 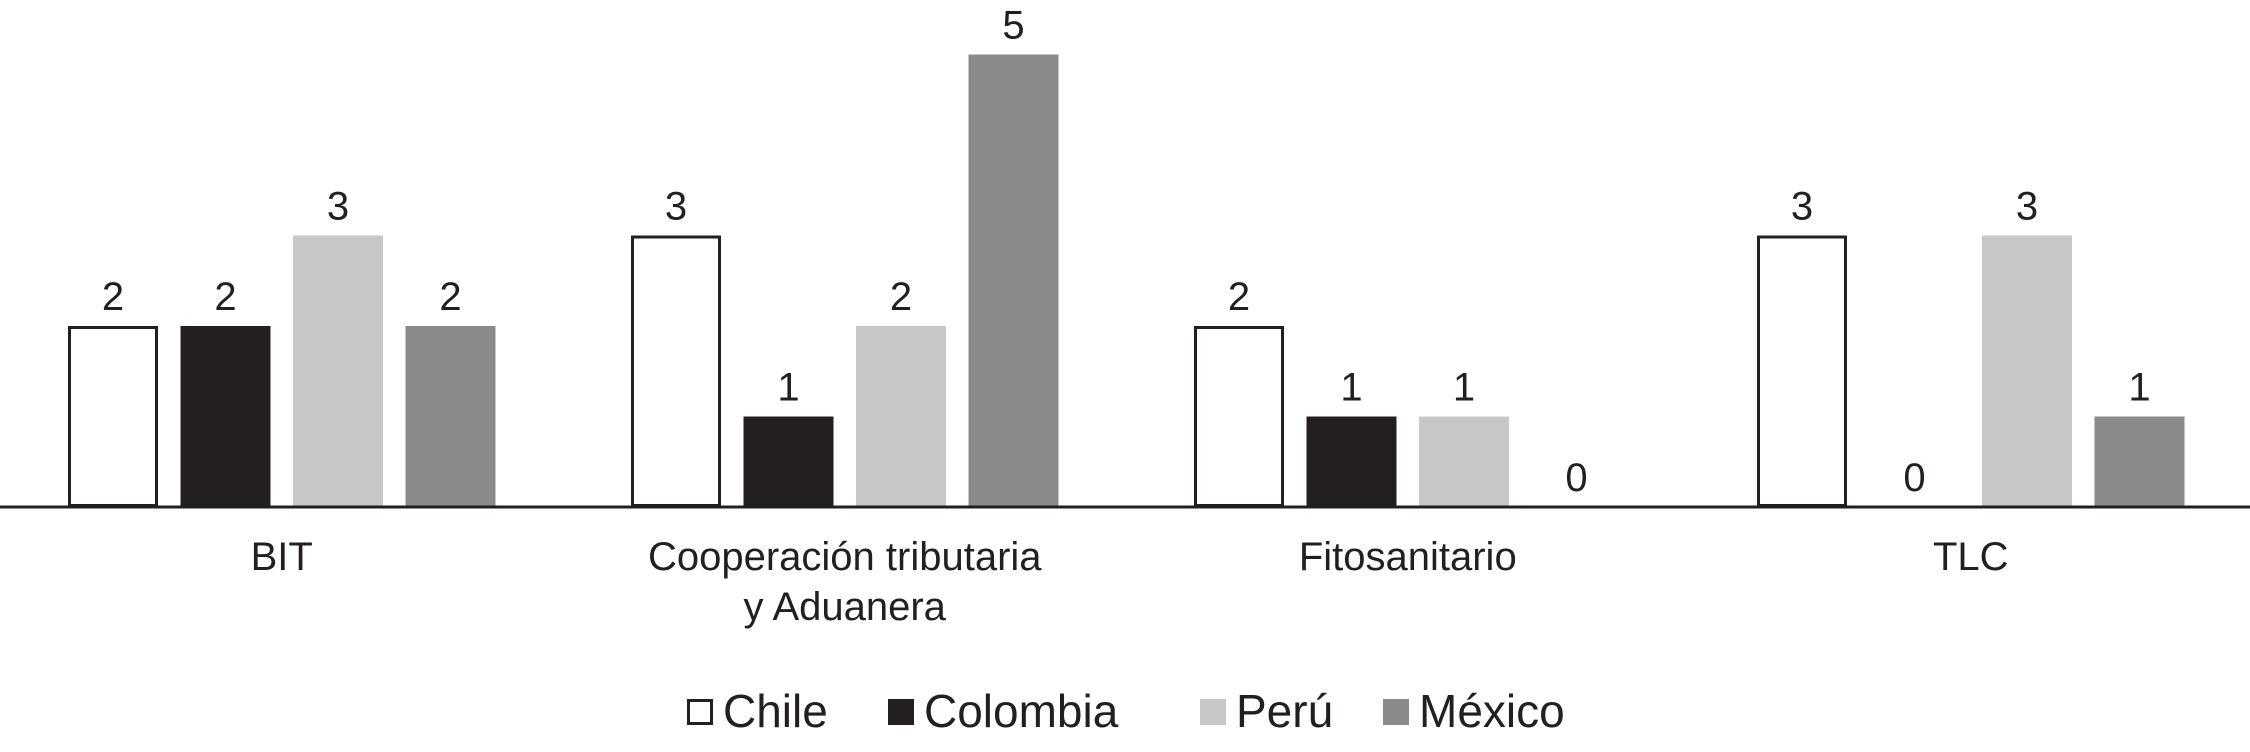 I want to click on value-label-tlc-peru: 3, so click(x=2027, y=207).